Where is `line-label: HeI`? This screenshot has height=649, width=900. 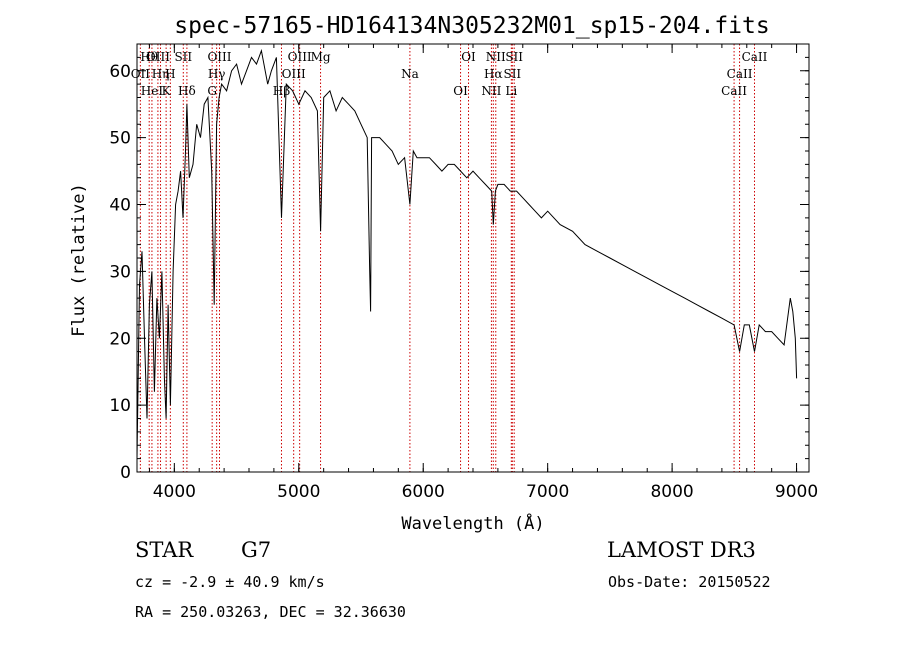
line-label: HeI is located at coordinates (152, 91).